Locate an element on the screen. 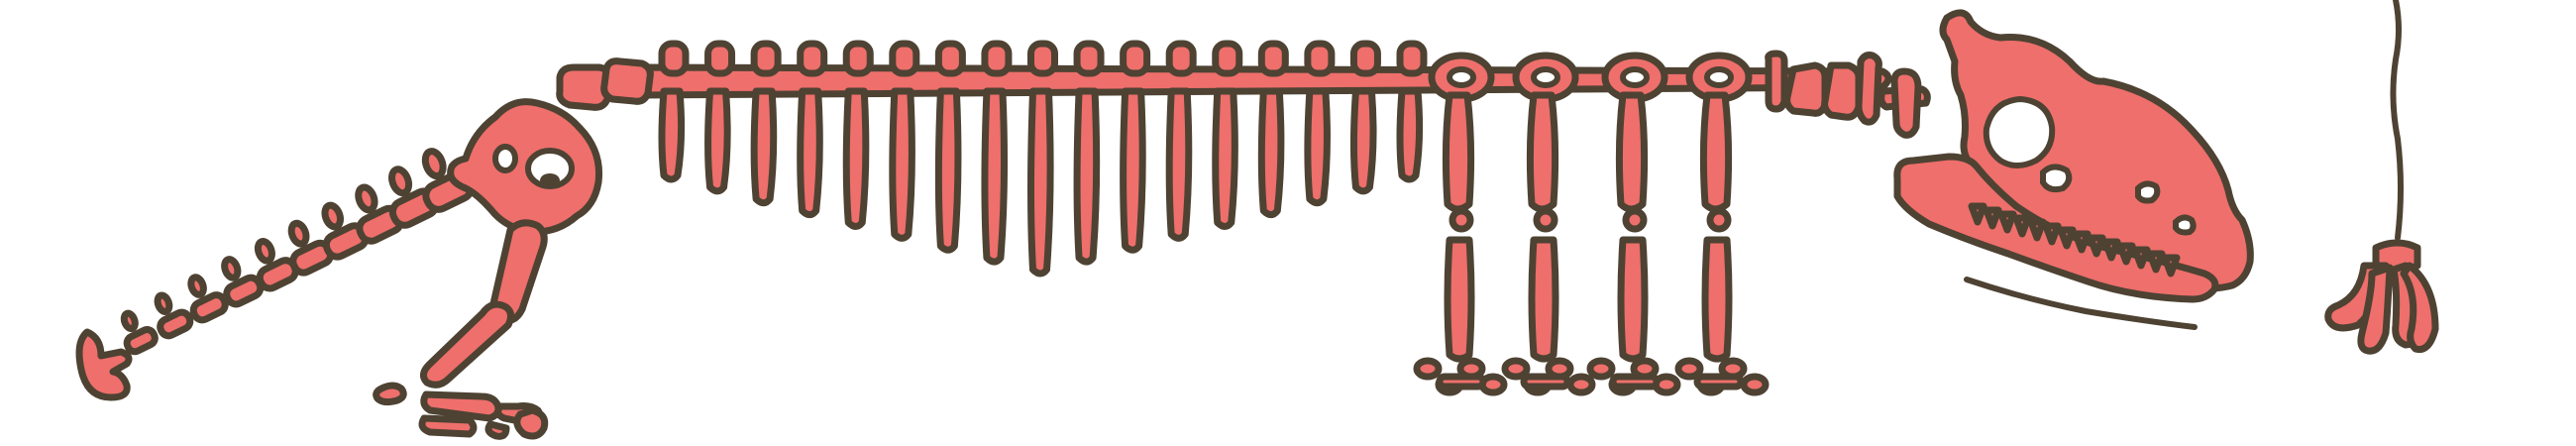 Image resolution: width=2576 pixels, height=446 pixels. tail-tip-bone is located at coordinates (104, 365).